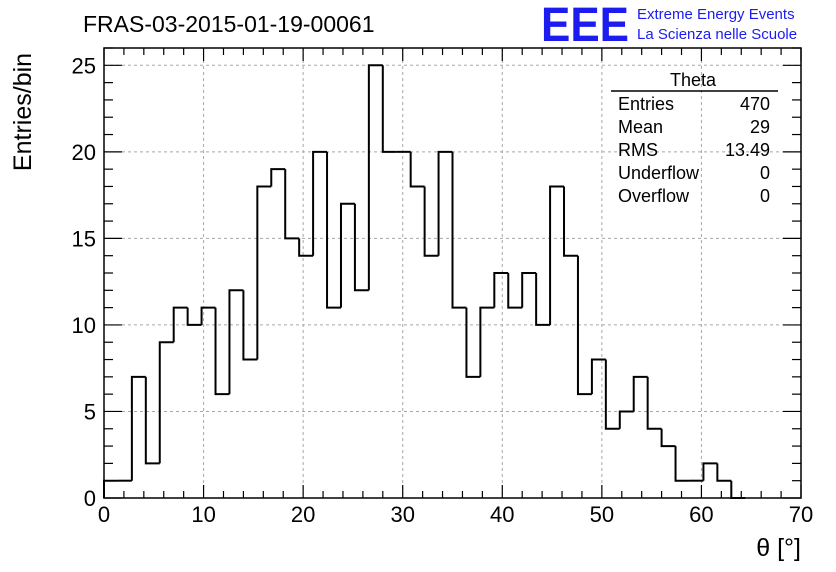  Describe the element at coordinates (402, 514) in the screenshot. I see `x-tick-label: 30` at that location.